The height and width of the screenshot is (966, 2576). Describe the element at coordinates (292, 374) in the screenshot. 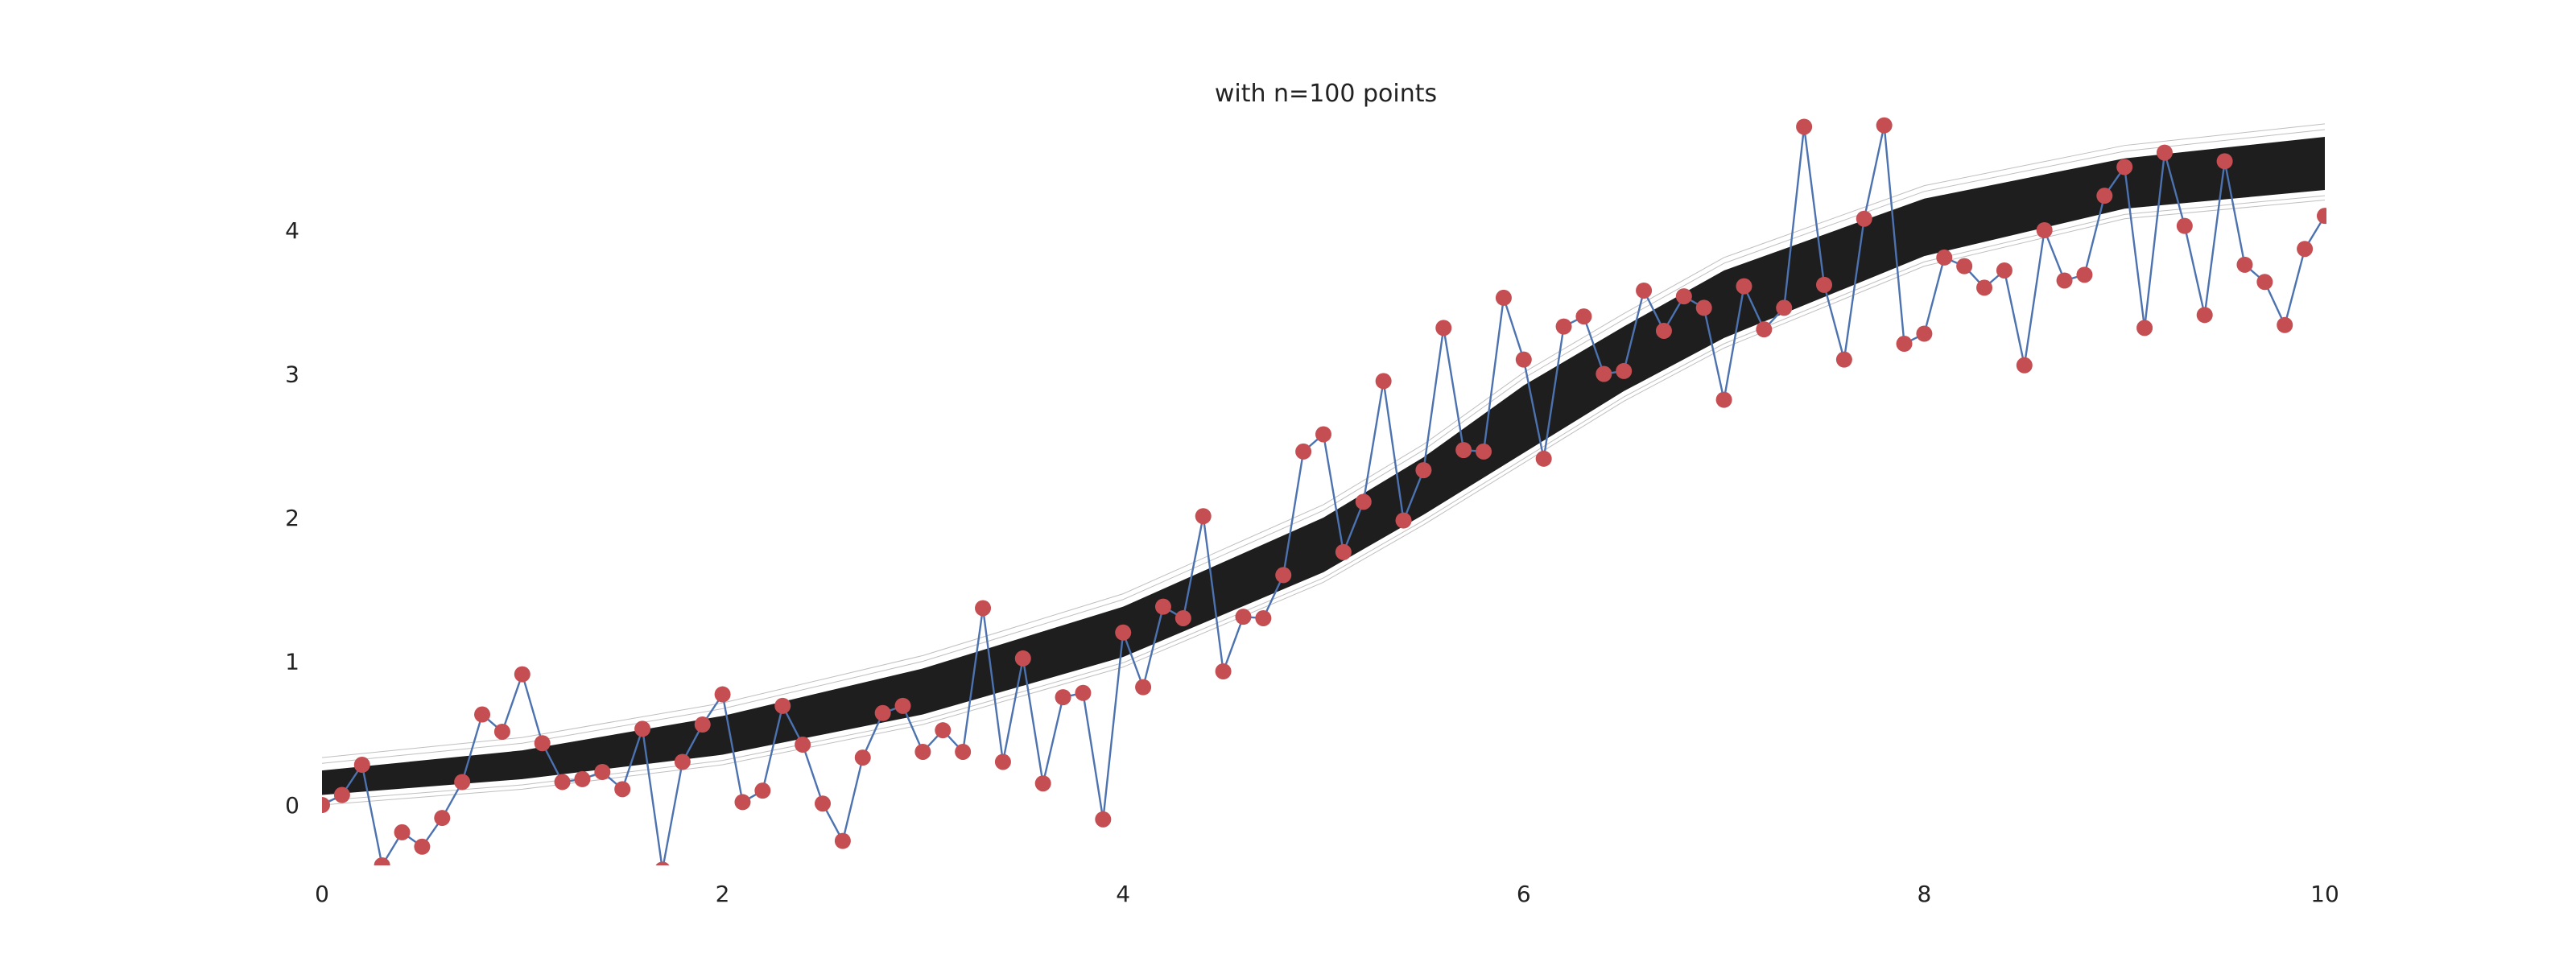

I see `y-tick-label: 3` at that location.